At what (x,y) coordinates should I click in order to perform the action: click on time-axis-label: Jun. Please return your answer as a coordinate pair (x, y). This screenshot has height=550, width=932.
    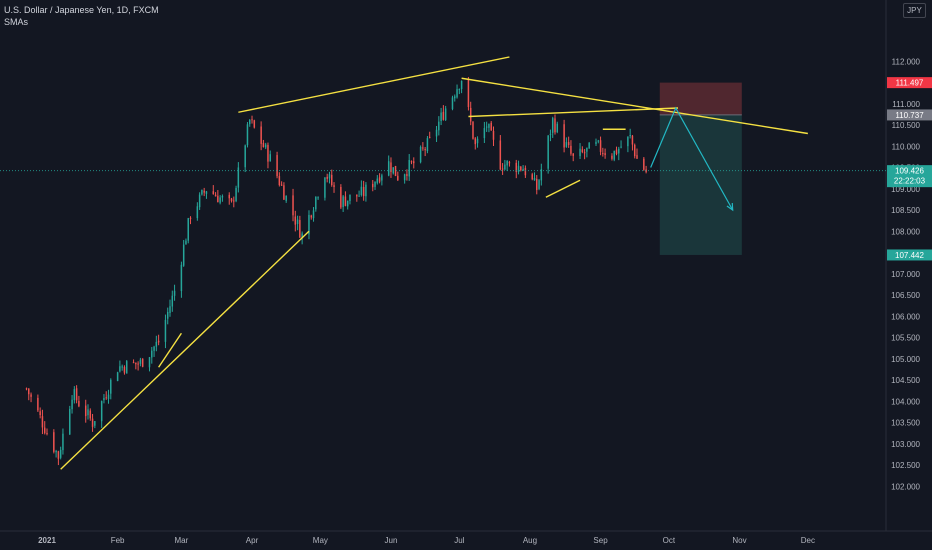
    Looking at the image, I should click on (391, 540).